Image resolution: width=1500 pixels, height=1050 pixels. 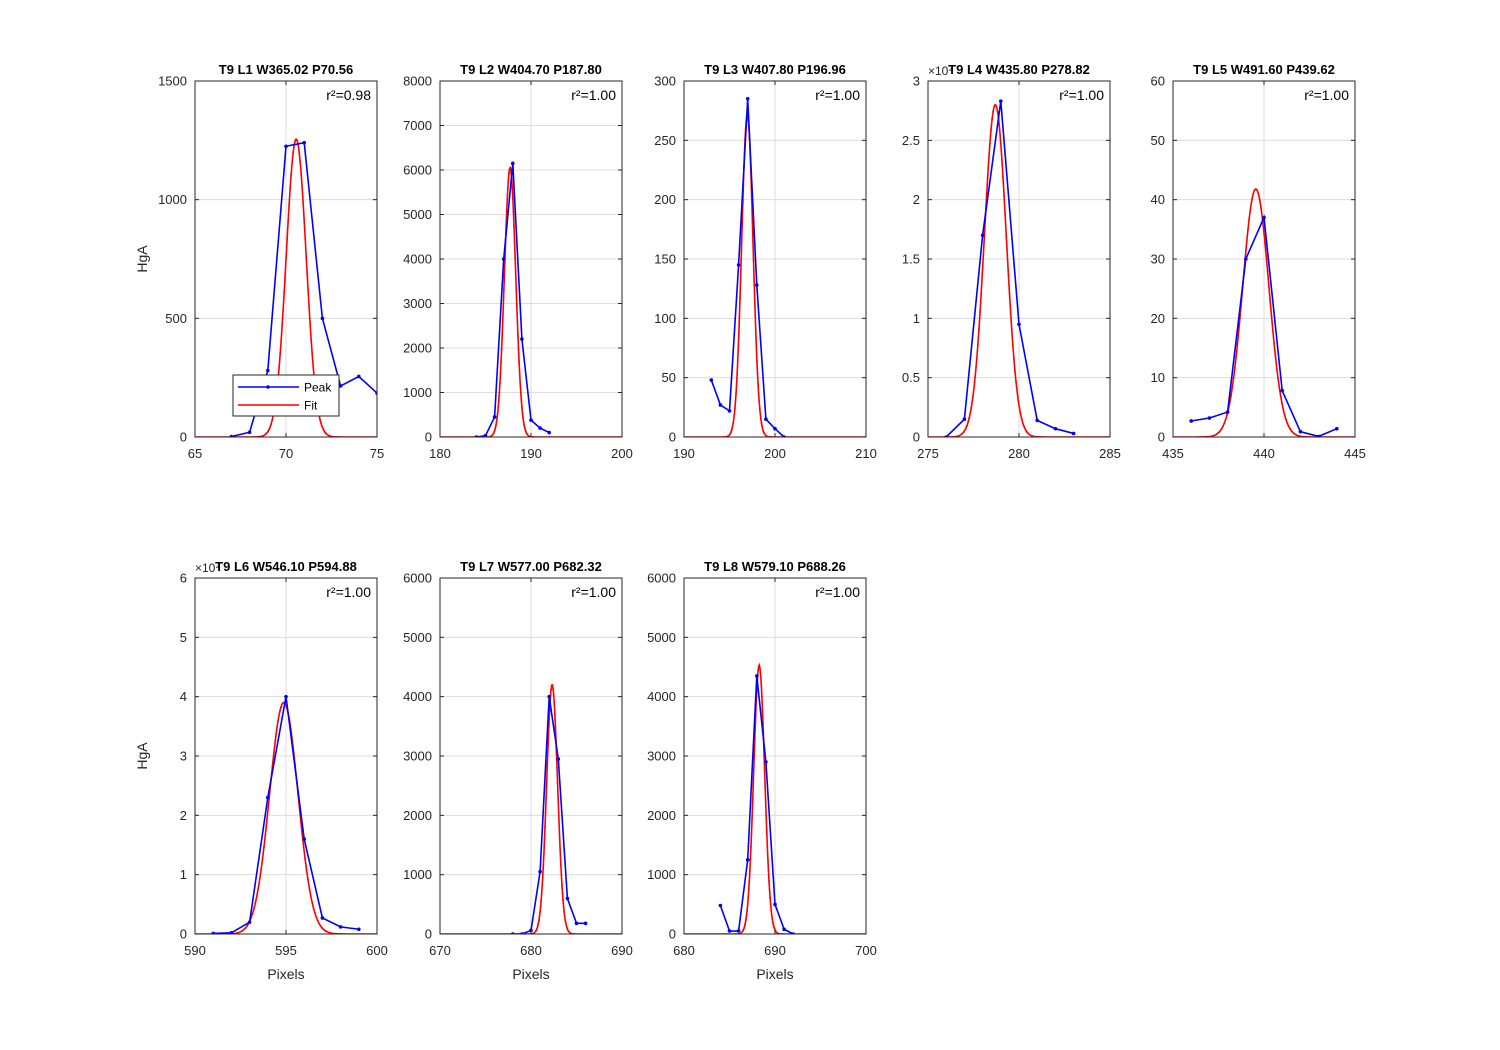 I want to click on peak-line, so click(x=1009, y=269).